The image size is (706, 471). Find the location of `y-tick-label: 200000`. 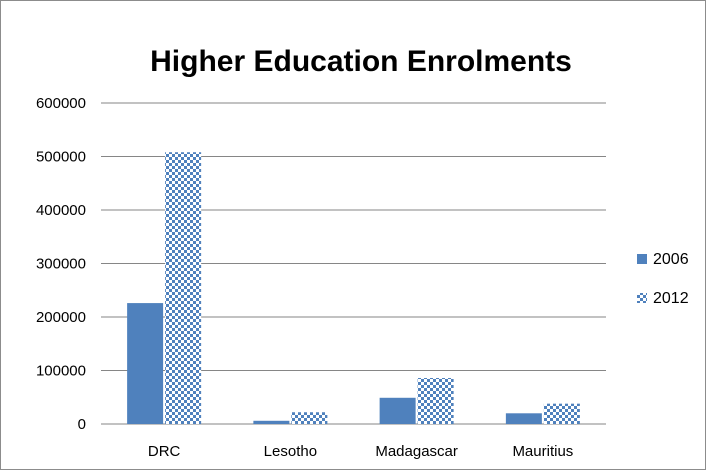

y-tick-label: 200000 is located at coordinates (61, 317).